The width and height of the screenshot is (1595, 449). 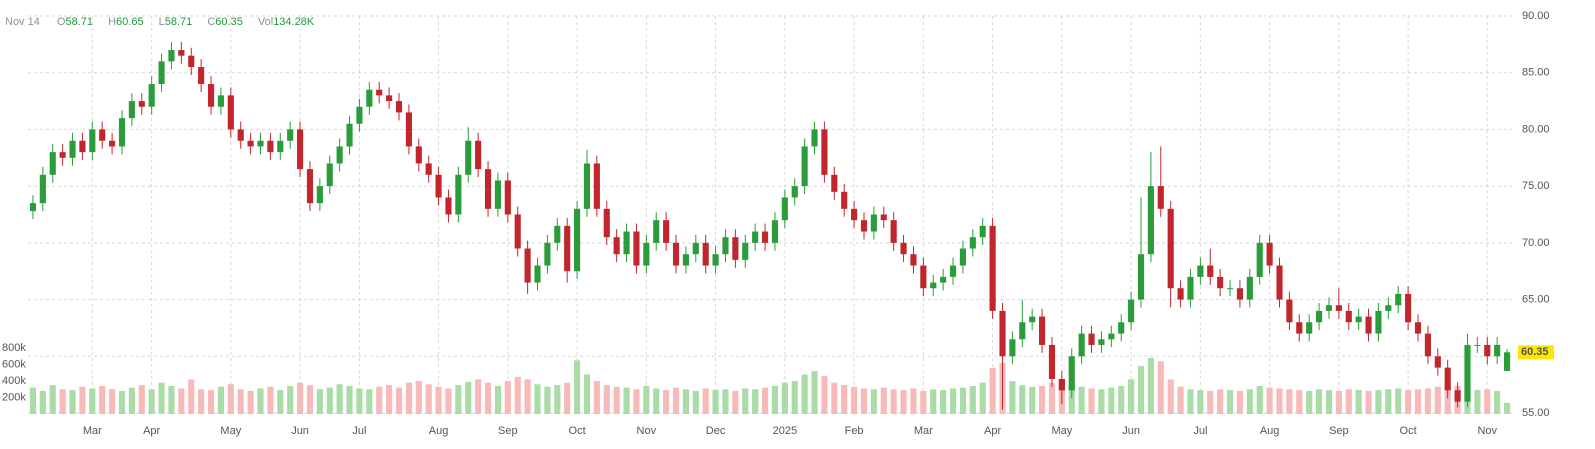 What do you see at coordinates (162, 22) in the screenshot?
I see `legend-label: L` at bounding box center [162, 22].